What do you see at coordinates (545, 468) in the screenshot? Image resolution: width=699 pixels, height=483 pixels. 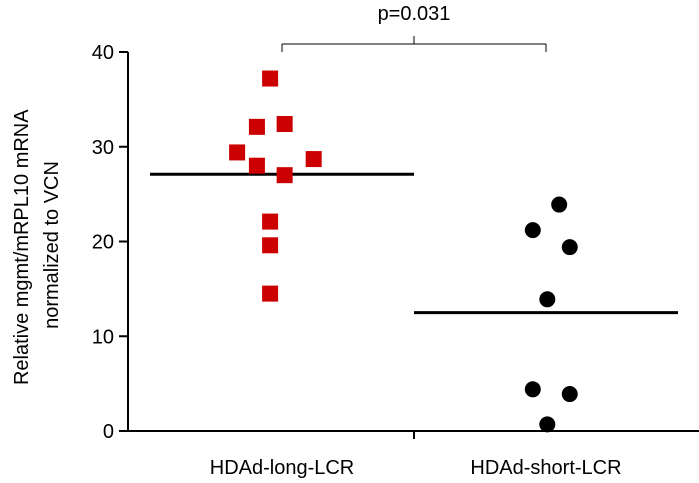 I see `category-label: HDAd-short-LCR` at bounding box center [545, 468].